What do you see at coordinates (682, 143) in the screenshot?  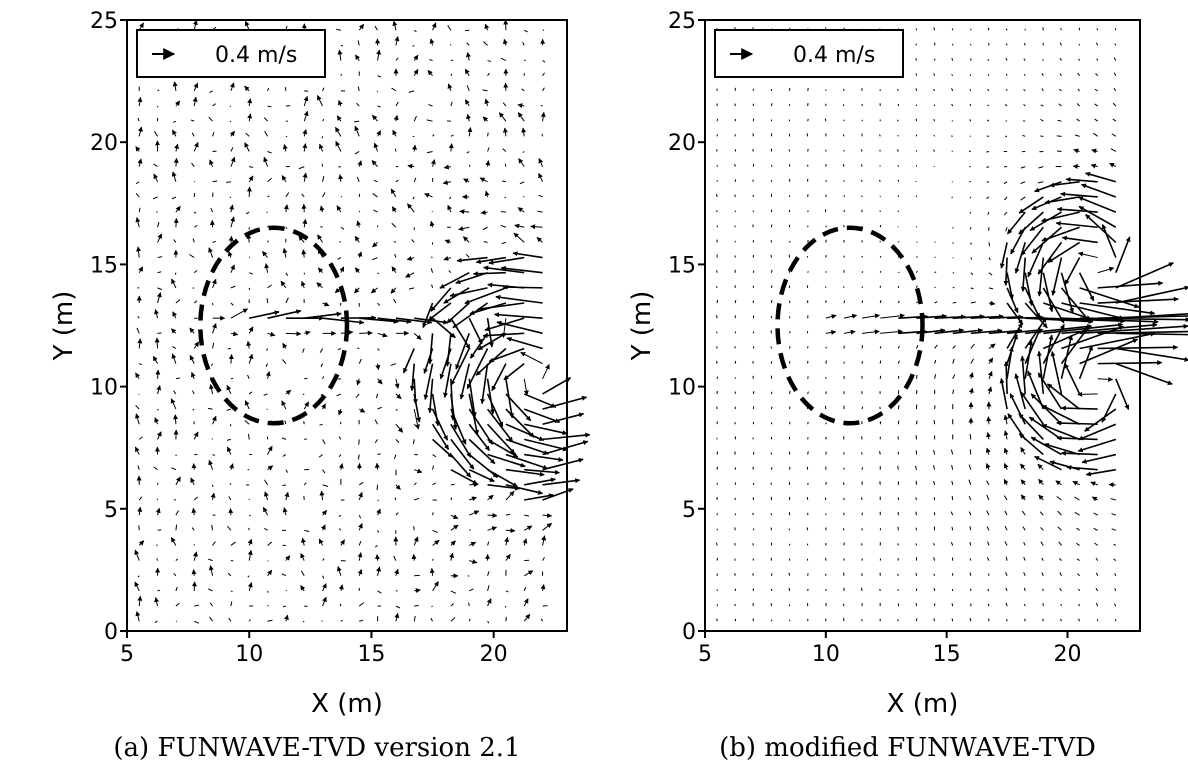 I see `y-tick-label: 20` at bounding box center [682, 143].